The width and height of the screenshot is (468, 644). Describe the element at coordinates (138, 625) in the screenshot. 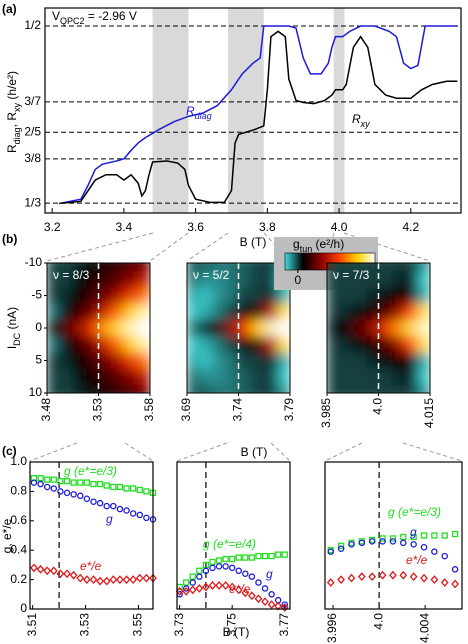

I see `x-tick-label: 3.55` at that location.